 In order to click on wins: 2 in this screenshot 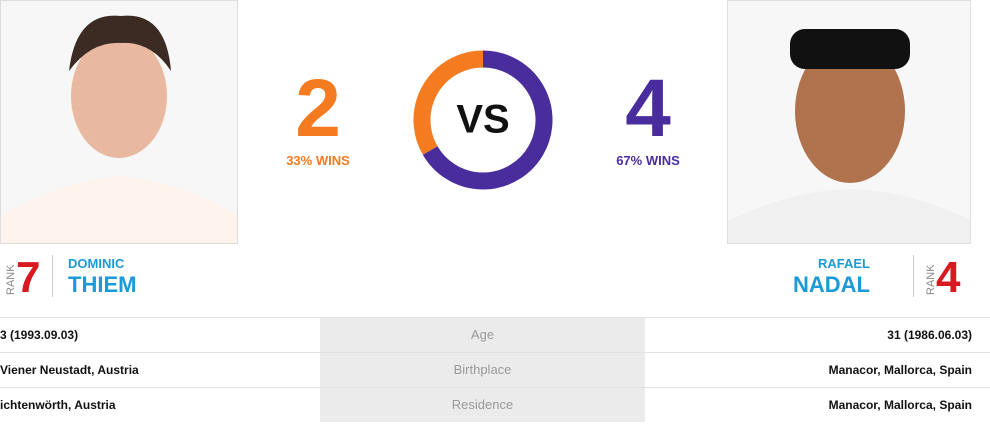, I will do `click(318, 108)`.